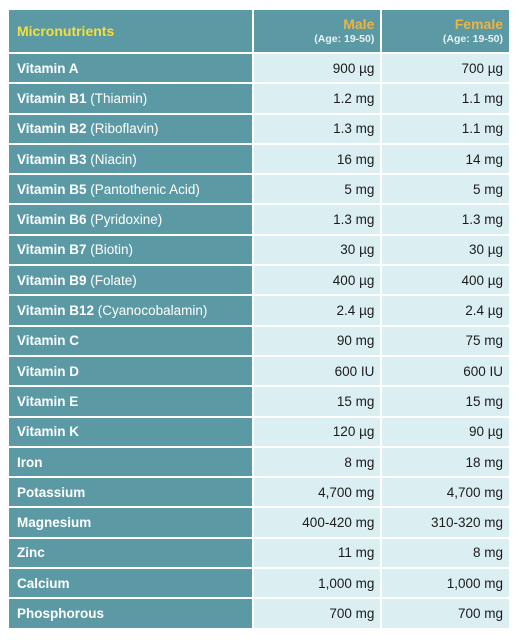 This screenshot has height=640, width=519. Describe the element at coordinates (31, 553) in the screenshot. I see `nutrient-name: Zinc` at that location.